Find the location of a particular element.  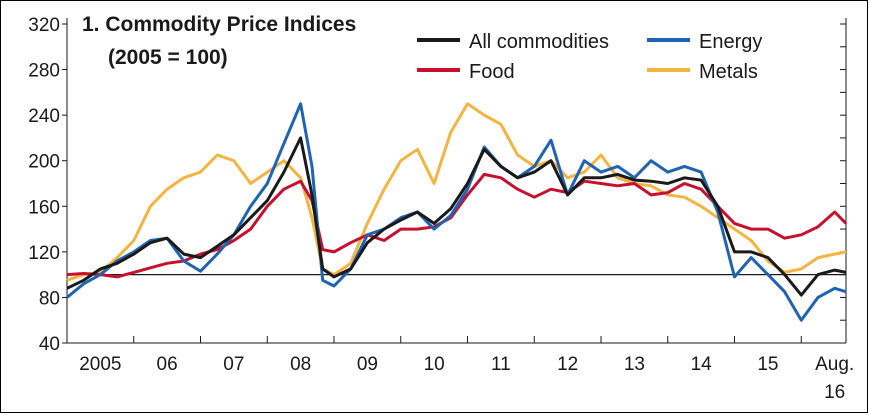

x-tick-label: 13 is located at coordinates (634, 364).